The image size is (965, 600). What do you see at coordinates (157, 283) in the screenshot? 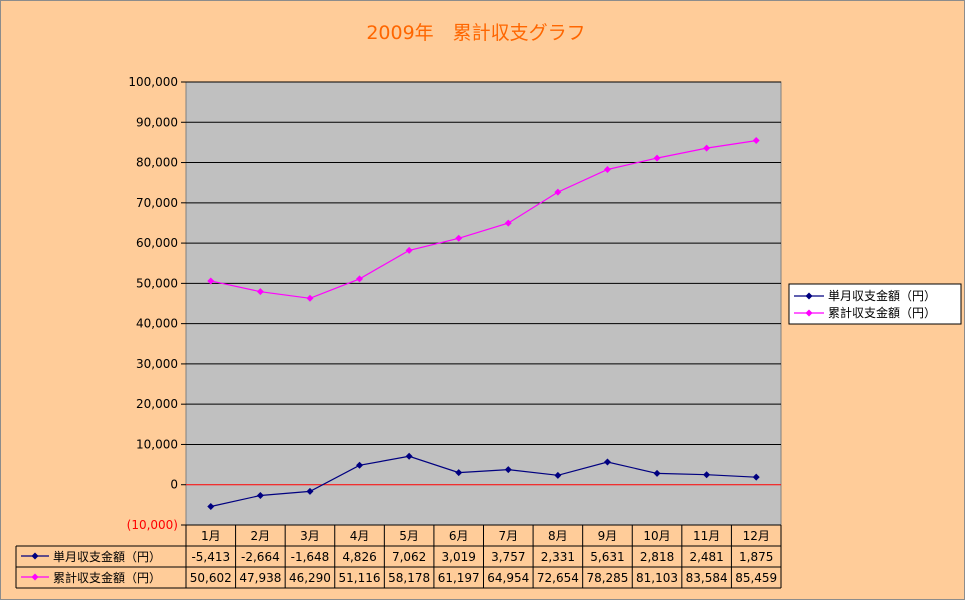
I see `y-tick-label: 50,000` at bounding box center [157, 283].